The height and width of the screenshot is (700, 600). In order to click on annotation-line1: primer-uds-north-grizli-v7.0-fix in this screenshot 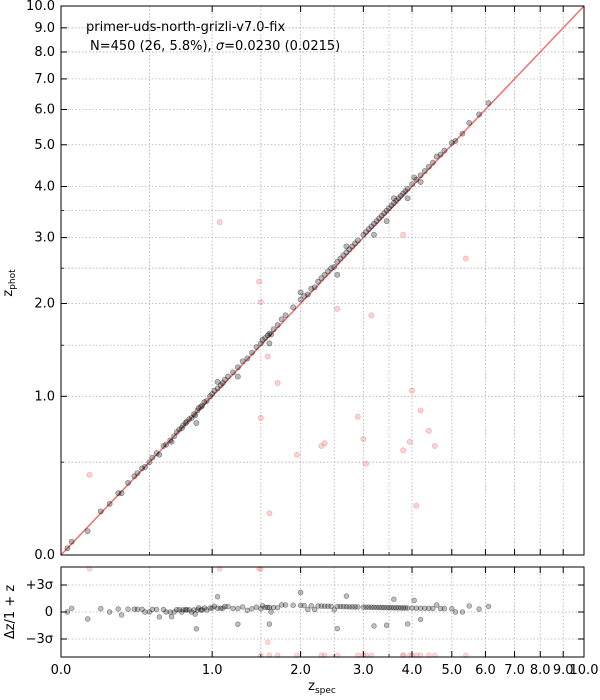, I will do `click(185, 27)`.